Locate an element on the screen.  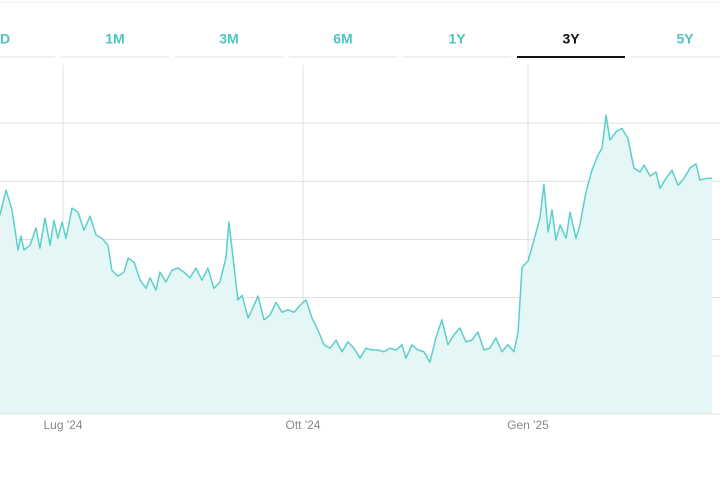
tab-label: 3M is located at coordinates (228, 39).